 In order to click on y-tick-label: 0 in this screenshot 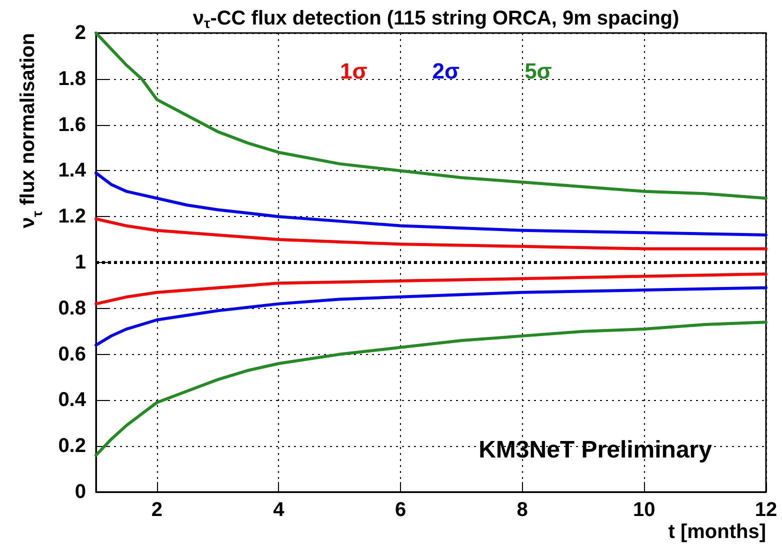, I will do `click(80, 492)`.